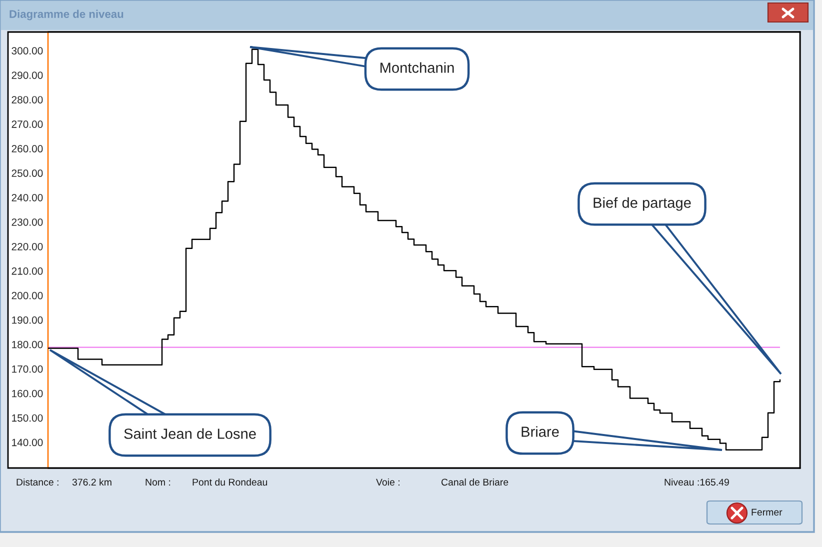  What do you see at coordinates (417, 67) in the screenshot?
I see `annotation: Montchanin` at bounding box center [417, 67].